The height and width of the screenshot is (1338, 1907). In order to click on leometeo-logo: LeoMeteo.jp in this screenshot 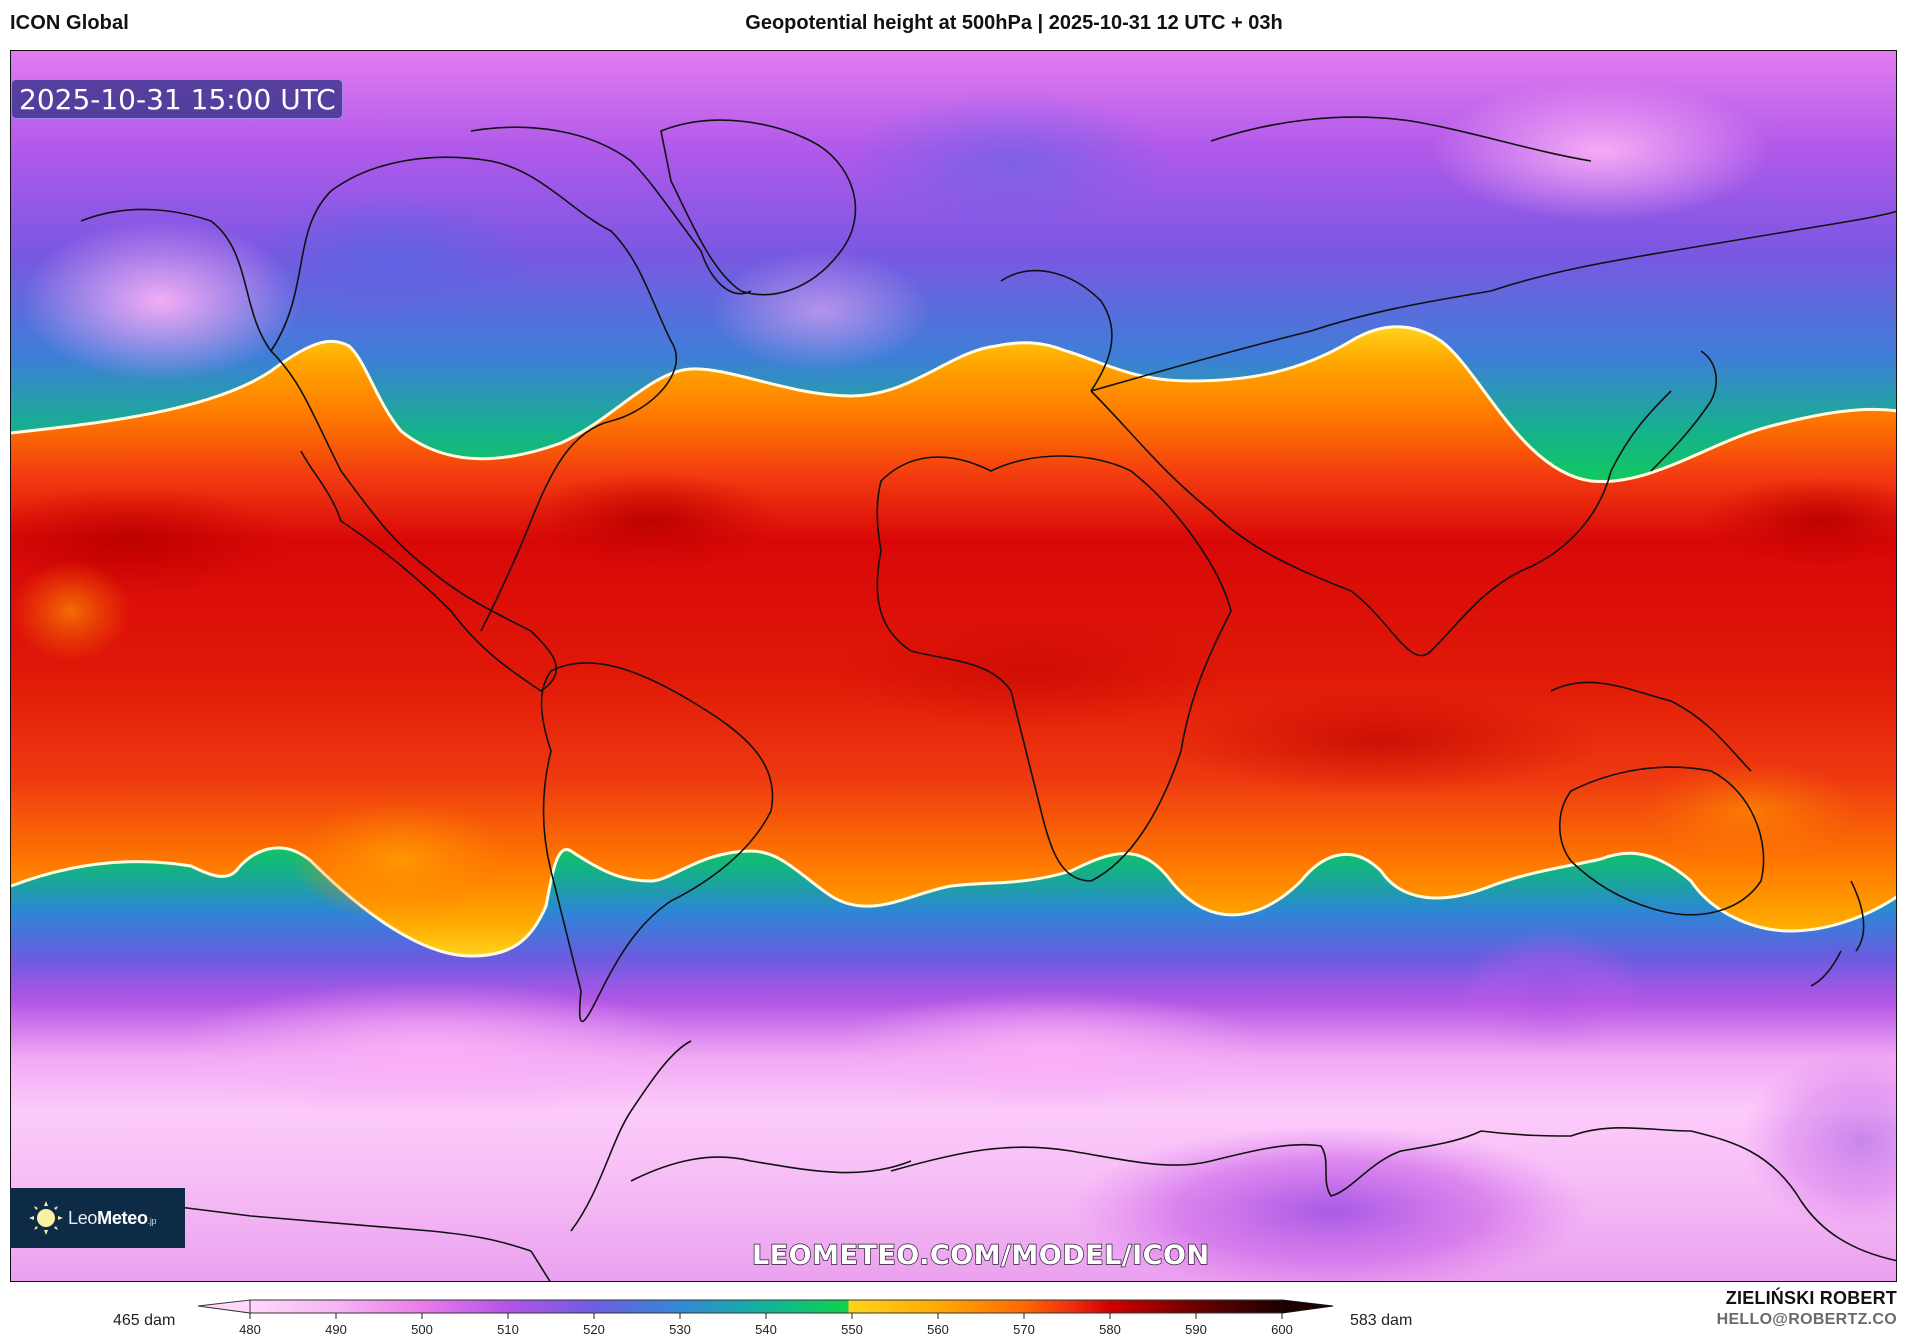, I will do `click(97, 1218)`.